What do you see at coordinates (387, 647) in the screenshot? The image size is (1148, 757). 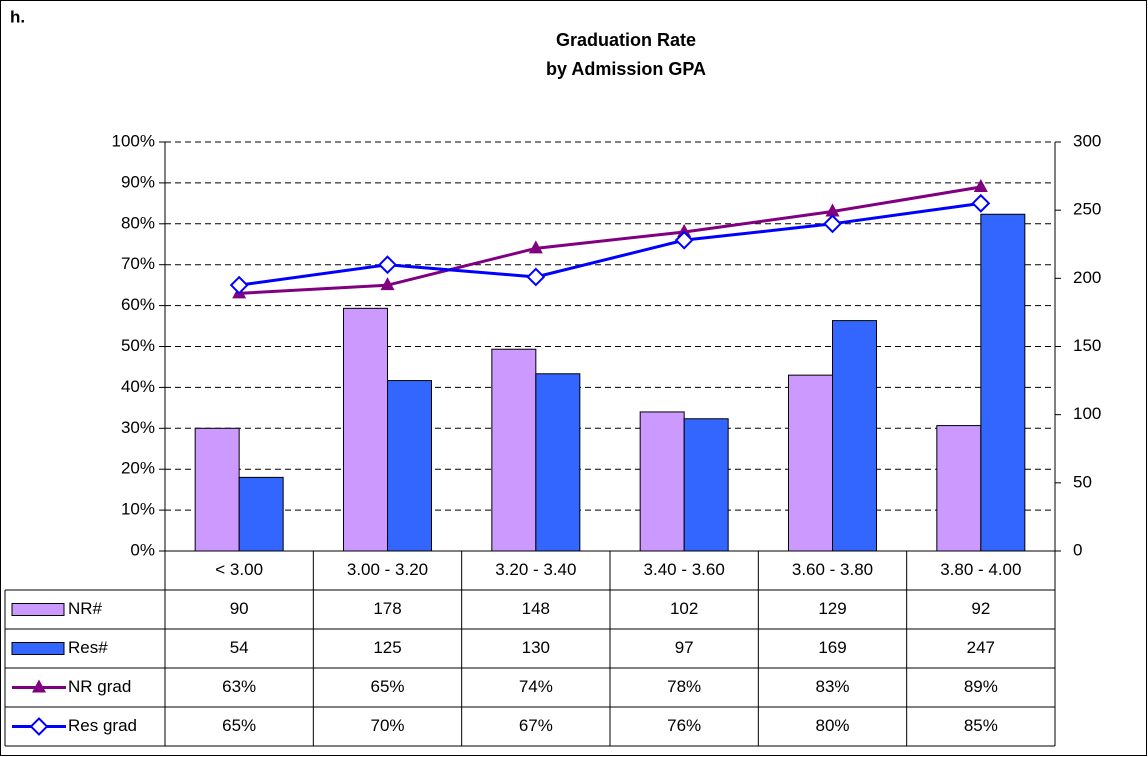 I see `table-value: 125` at bounding box center [387, 647].